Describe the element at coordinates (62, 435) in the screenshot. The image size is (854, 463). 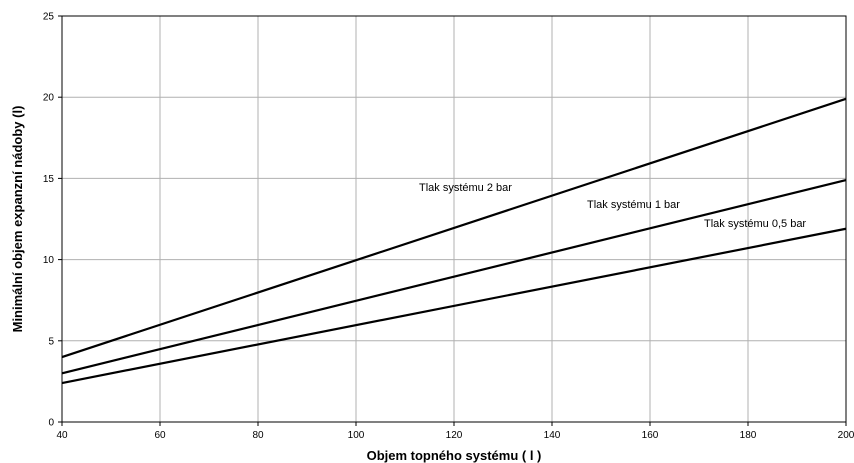
I see `x-tick-label: 40` at that location.